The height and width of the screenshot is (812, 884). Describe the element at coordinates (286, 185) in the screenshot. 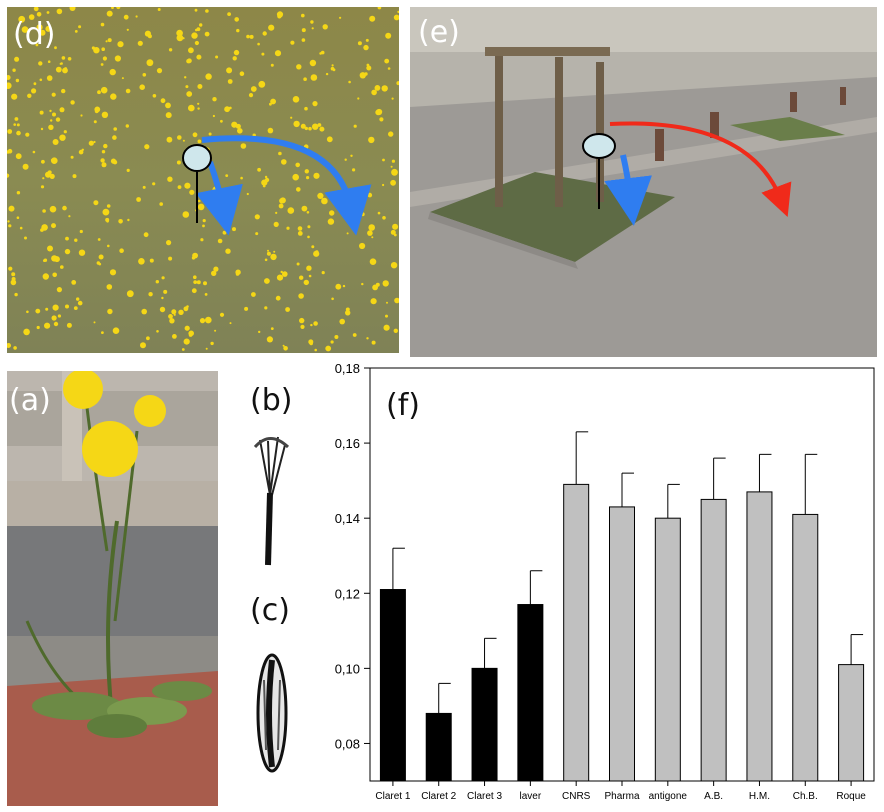

I see `long-dispersal-arrow` at that location.